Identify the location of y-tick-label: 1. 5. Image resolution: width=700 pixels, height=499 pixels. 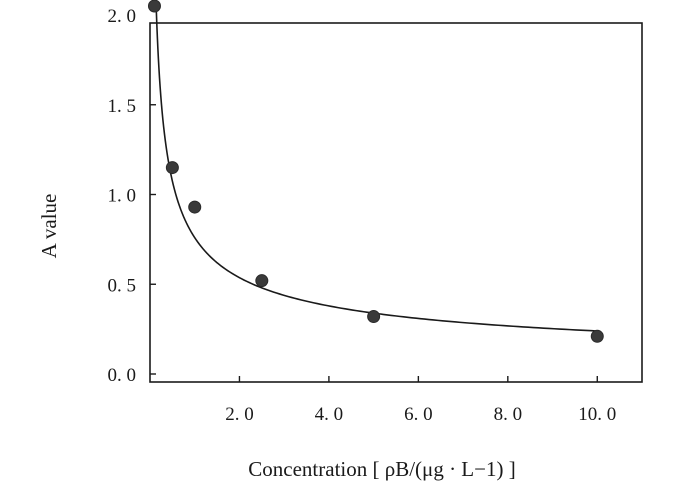
(122, 106).